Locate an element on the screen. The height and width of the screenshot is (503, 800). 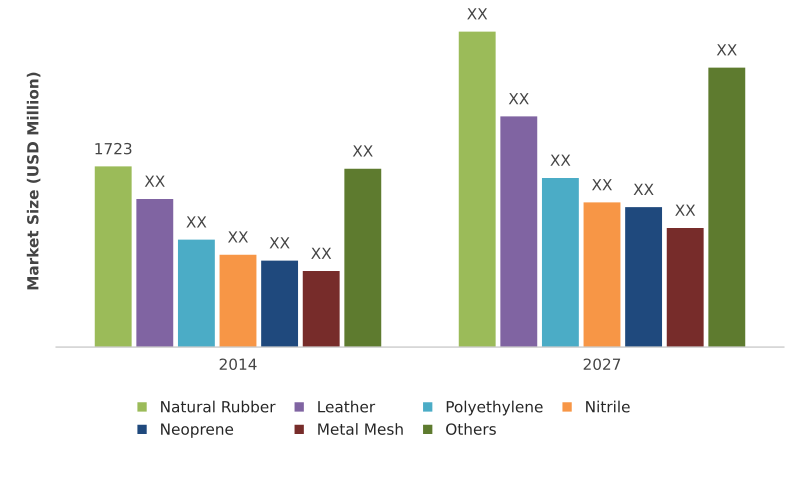
legend-label: Polyethylene is located at coordinates (494, 408).